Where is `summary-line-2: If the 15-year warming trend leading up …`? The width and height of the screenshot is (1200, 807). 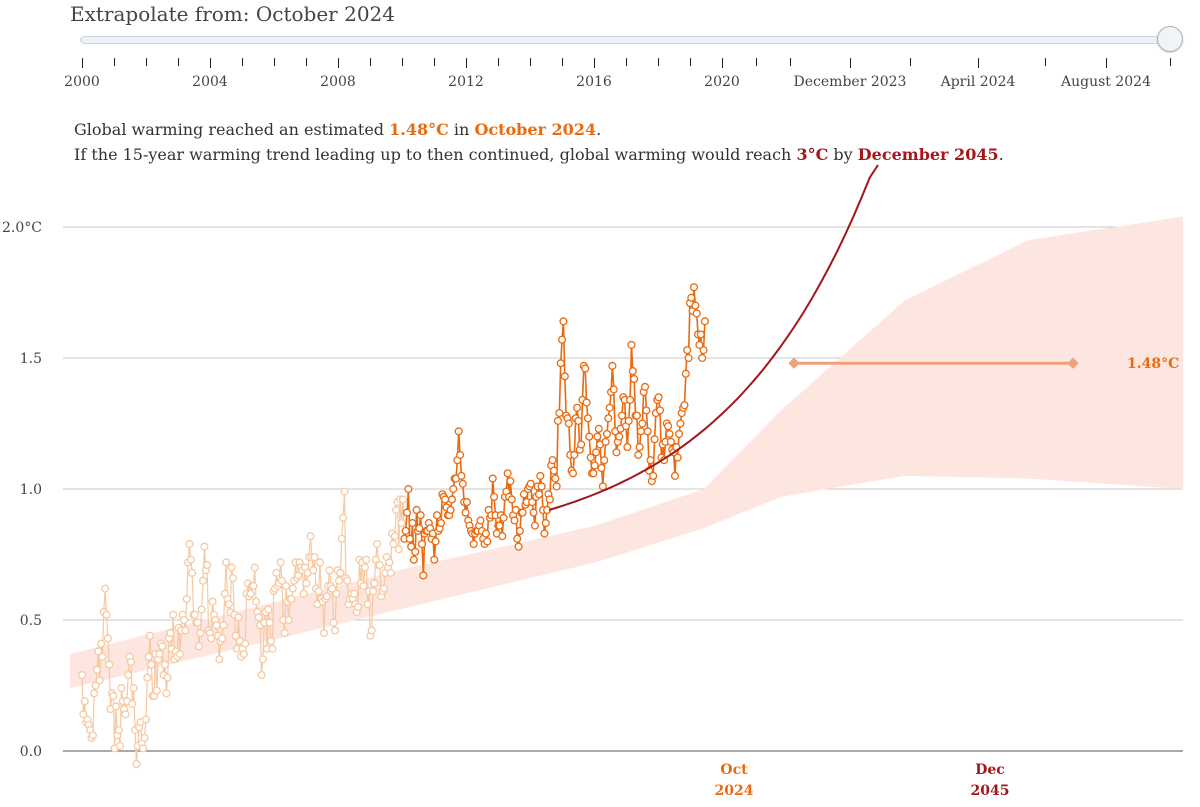 summary-line-2: If the 15-year warming trend leading up … is located at coordinates (539, 154).